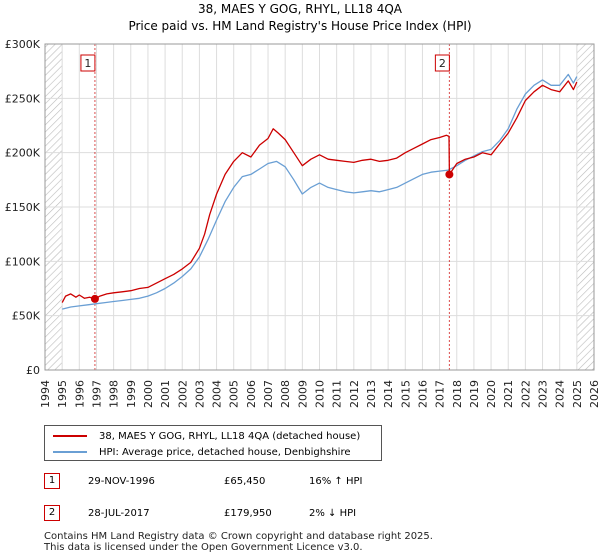  What do you see at coordinates (70, 452) in the screenshot?
I see `legend-swatch-hpi` at bounding box center [70, 452].